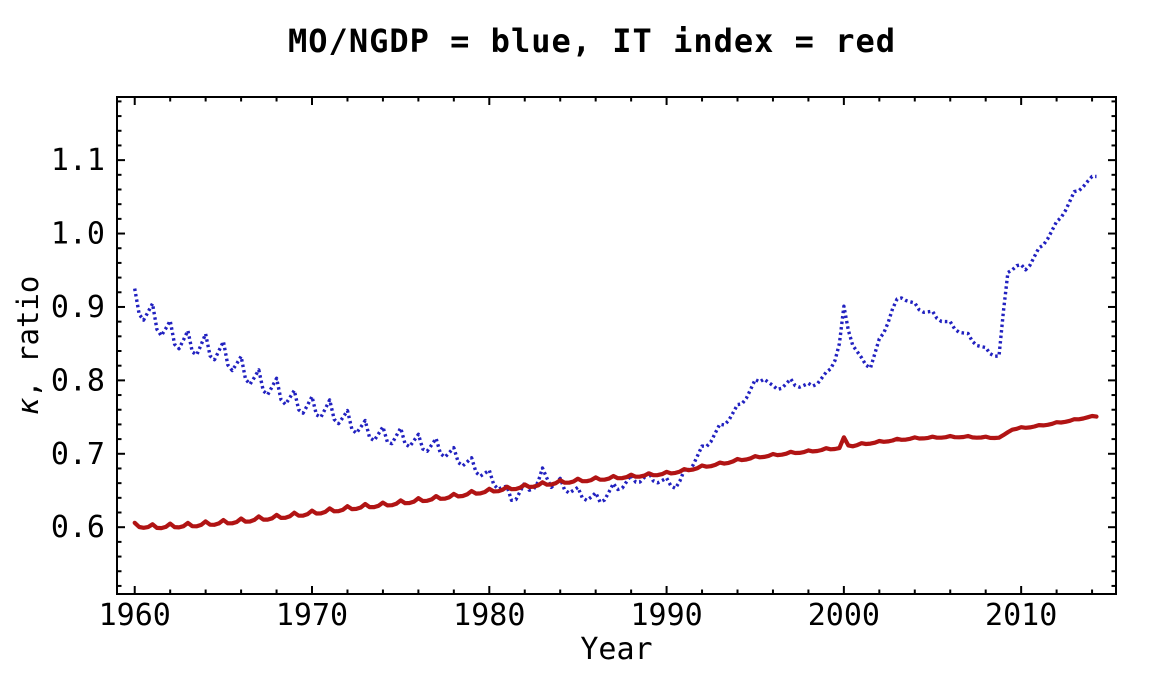 Image resolution: width=1152 pixels, height=687 pixels. Describe the element at coordinates (312, 615) in the screenshot. I see `x-tick-label: 1970` at that location.